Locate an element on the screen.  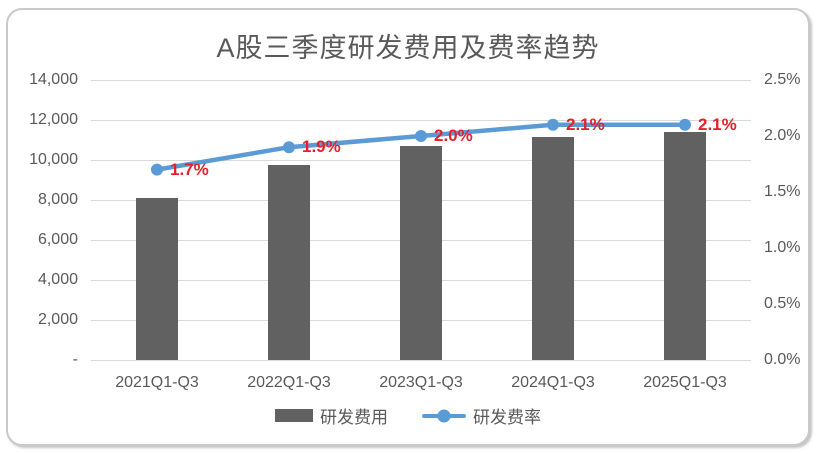
x-axis-label: 2024Q1-Q3 is located at coordinates (553, 382).